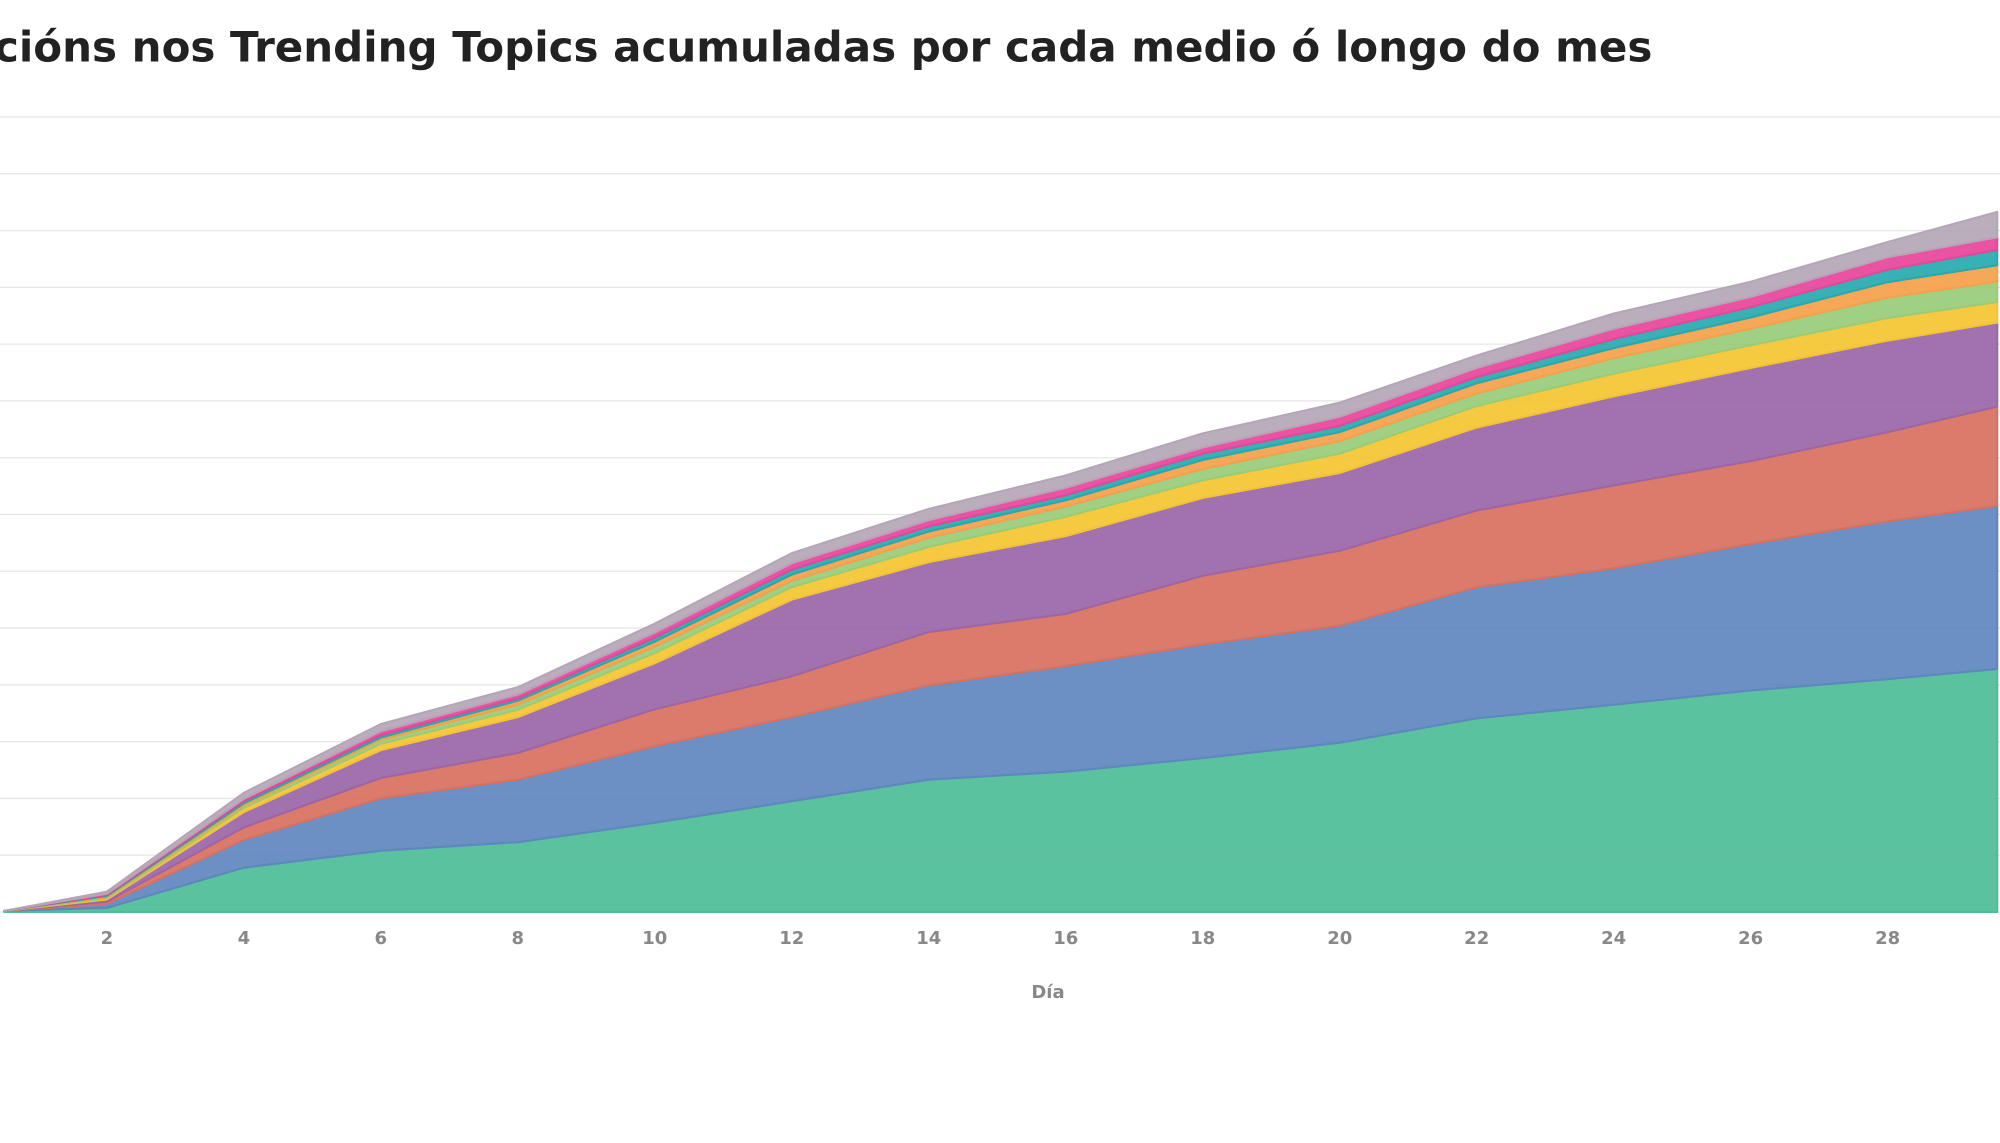  Describe the element at coordinates (1750, 938) in the screenshot. I see `x-tick-label: 26` at that location.